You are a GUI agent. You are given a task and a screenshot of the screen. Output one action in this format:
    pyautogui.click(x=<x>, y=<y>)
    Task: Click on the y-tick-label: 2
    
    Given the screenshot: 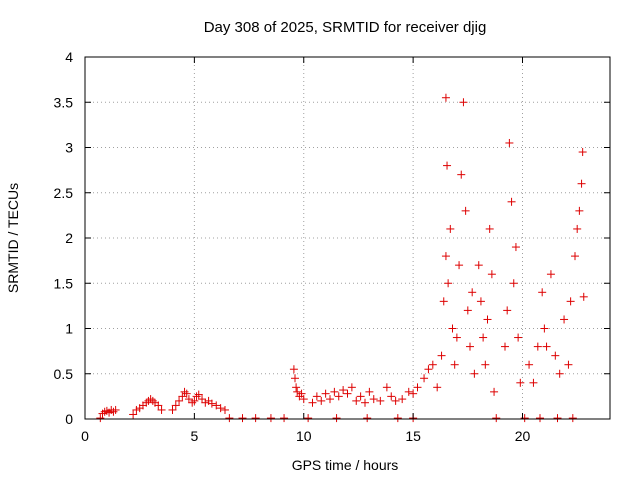 What is the action you would take?
    pyautogui.click(x=69, y=238)
    